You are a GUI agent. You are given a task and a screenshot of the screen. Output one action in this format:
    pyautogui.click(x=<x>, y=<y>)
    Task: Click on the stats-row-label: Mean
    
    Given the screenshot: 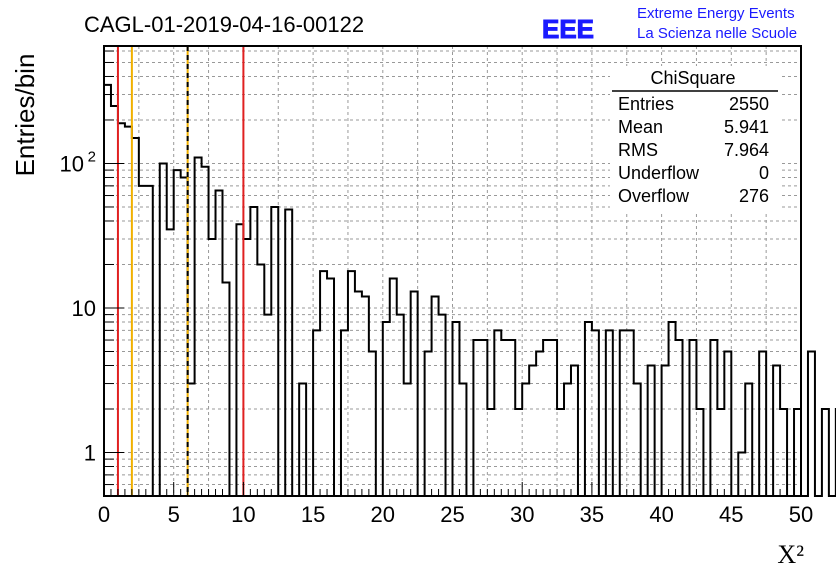 What is the action you would take?
    pyautogui.click(x=640, y=127)
    